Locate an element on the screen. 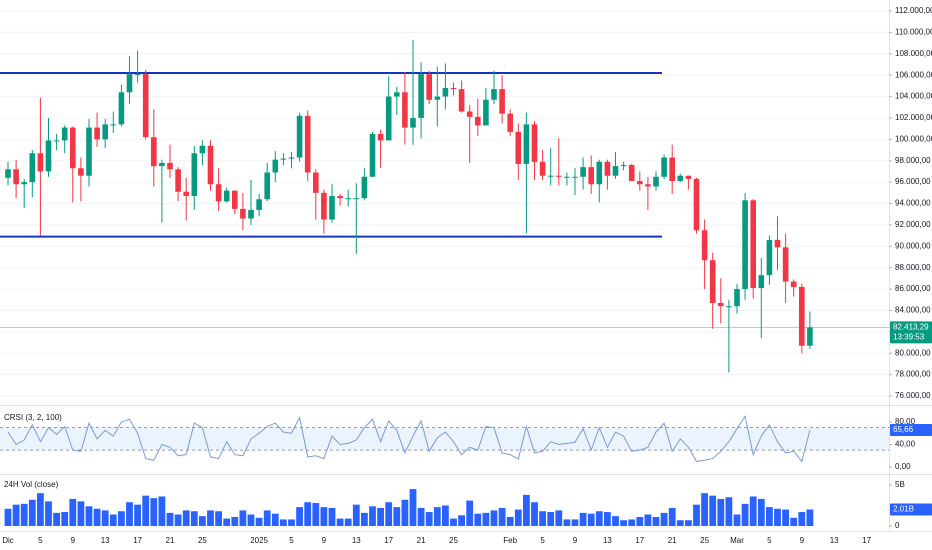  x-tick-label: 17 is located at coordinates (866, 540).